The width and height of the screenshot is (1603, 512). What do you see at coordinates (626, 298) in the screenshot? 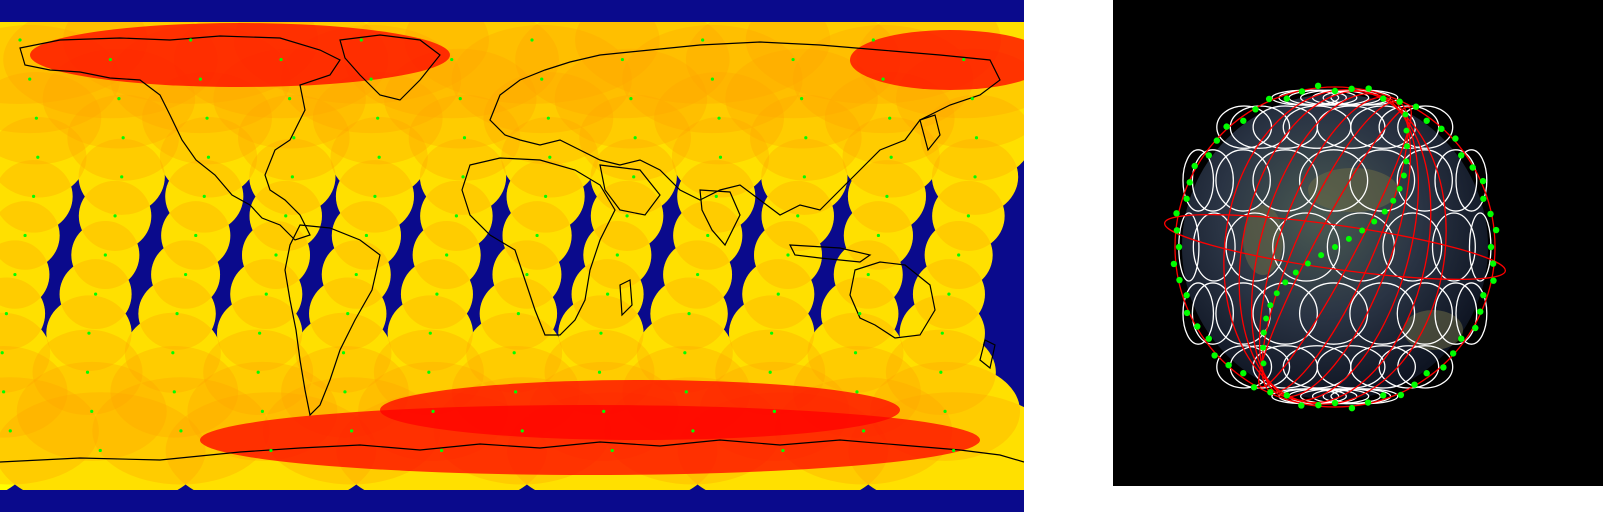
I see `madagascar-outline` at bounding box center [626, 298].